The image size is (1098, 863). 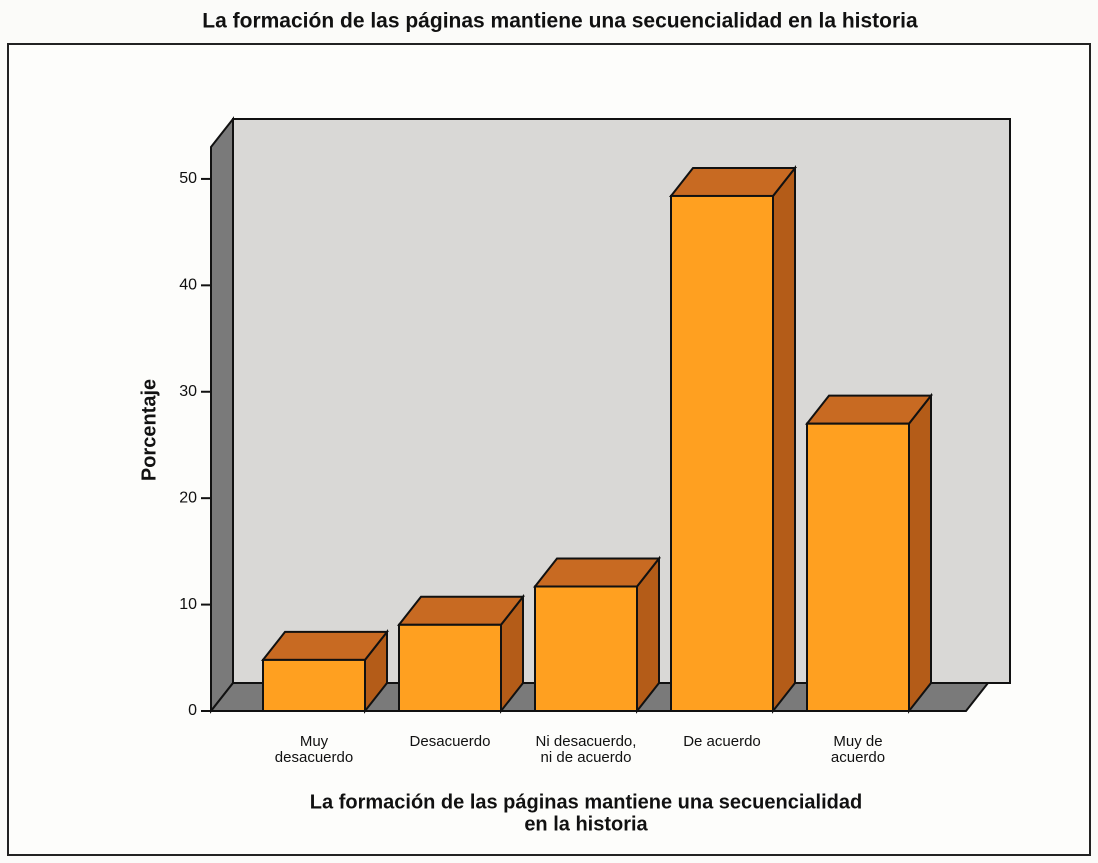 I want to click on y-tick-label: 0, so click(x=192, y=710).